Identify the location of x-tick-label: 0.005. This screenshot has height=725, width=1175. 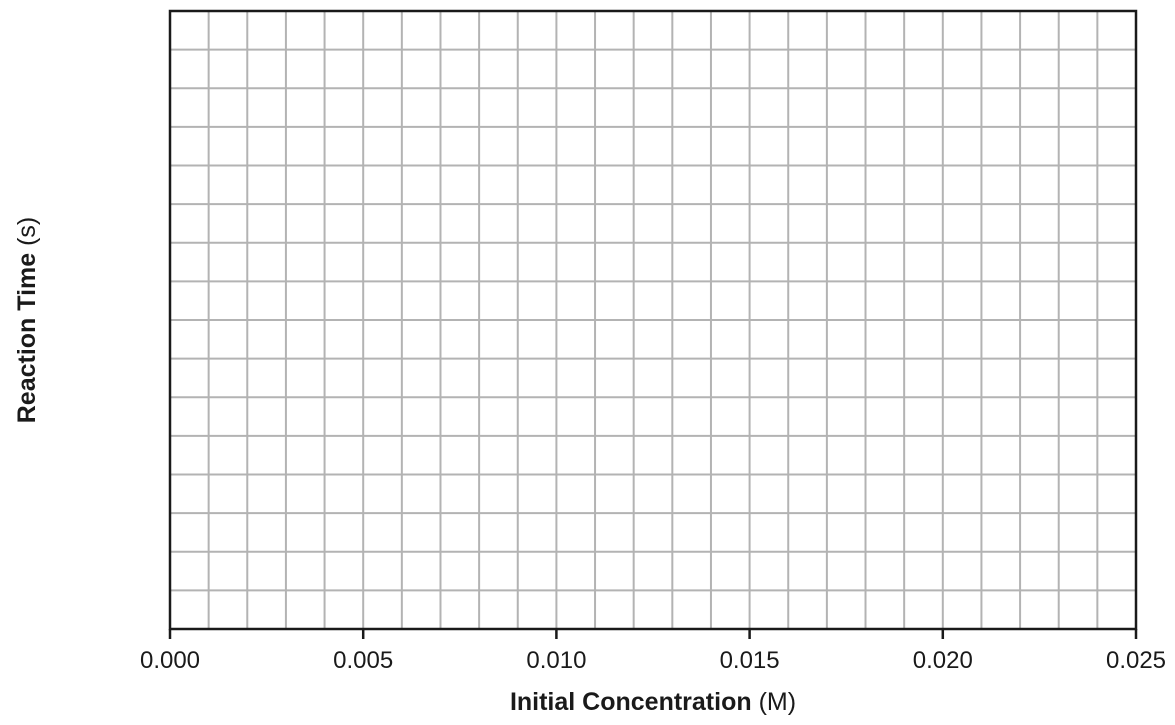
(363, 660).